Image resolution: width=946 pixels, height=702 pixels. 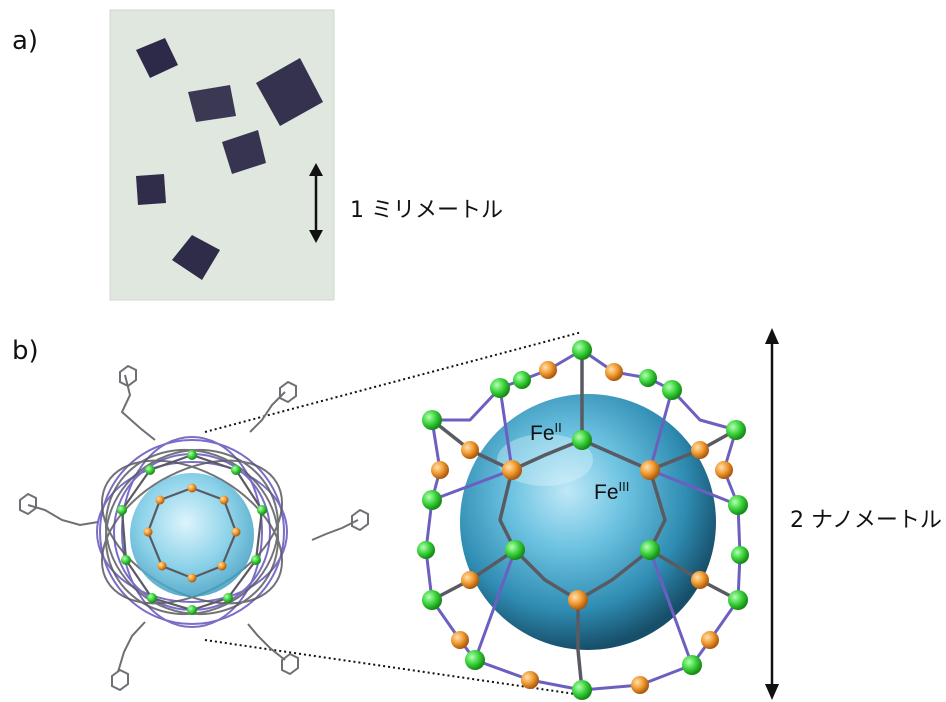 What do you see at coordinates (316, 203) in the screenshot?
I see `millimeter-scale-bar` at bounding box center [316, 203].